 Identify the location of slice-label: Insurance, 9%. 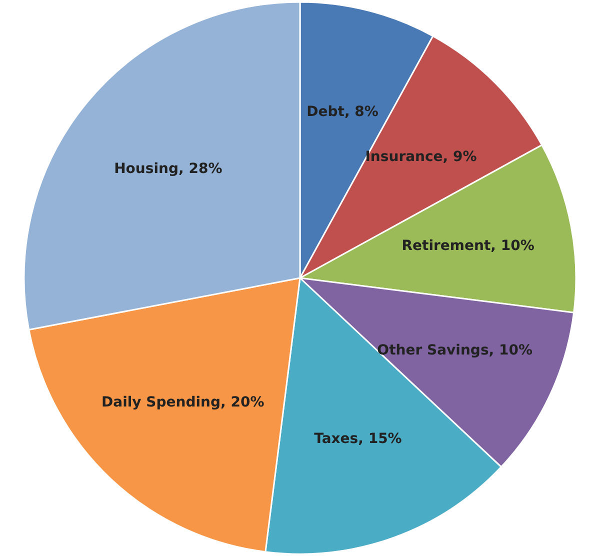
(421, 156).